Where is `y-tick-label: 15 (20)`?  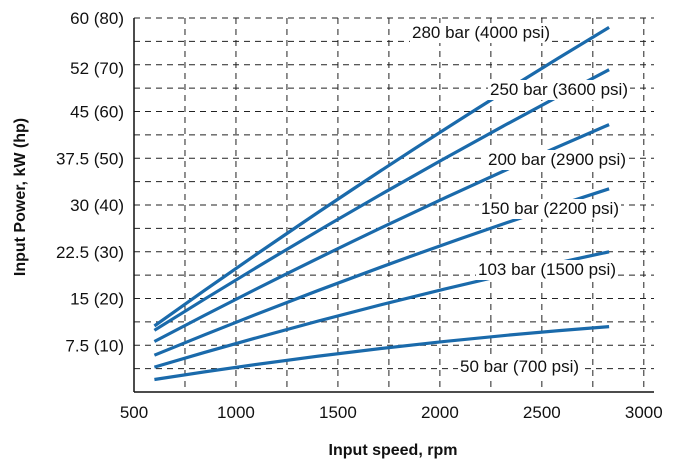
y-tick-label: 15 (20) is located at coordinates (97, 299).